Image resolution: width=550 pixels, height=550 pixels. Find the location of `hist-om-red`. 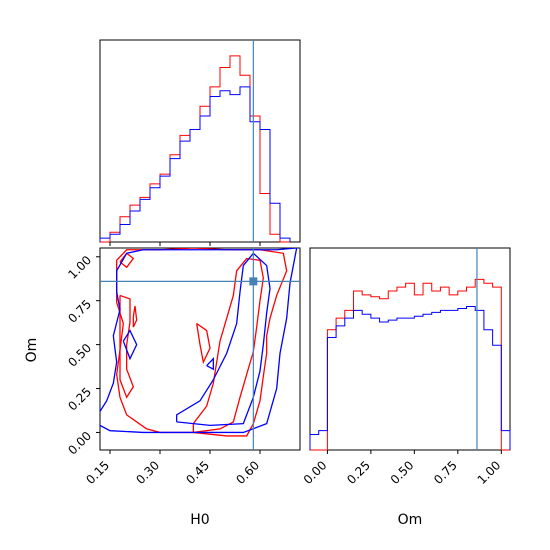

hist-om-red is located at coordinates (410, 364).